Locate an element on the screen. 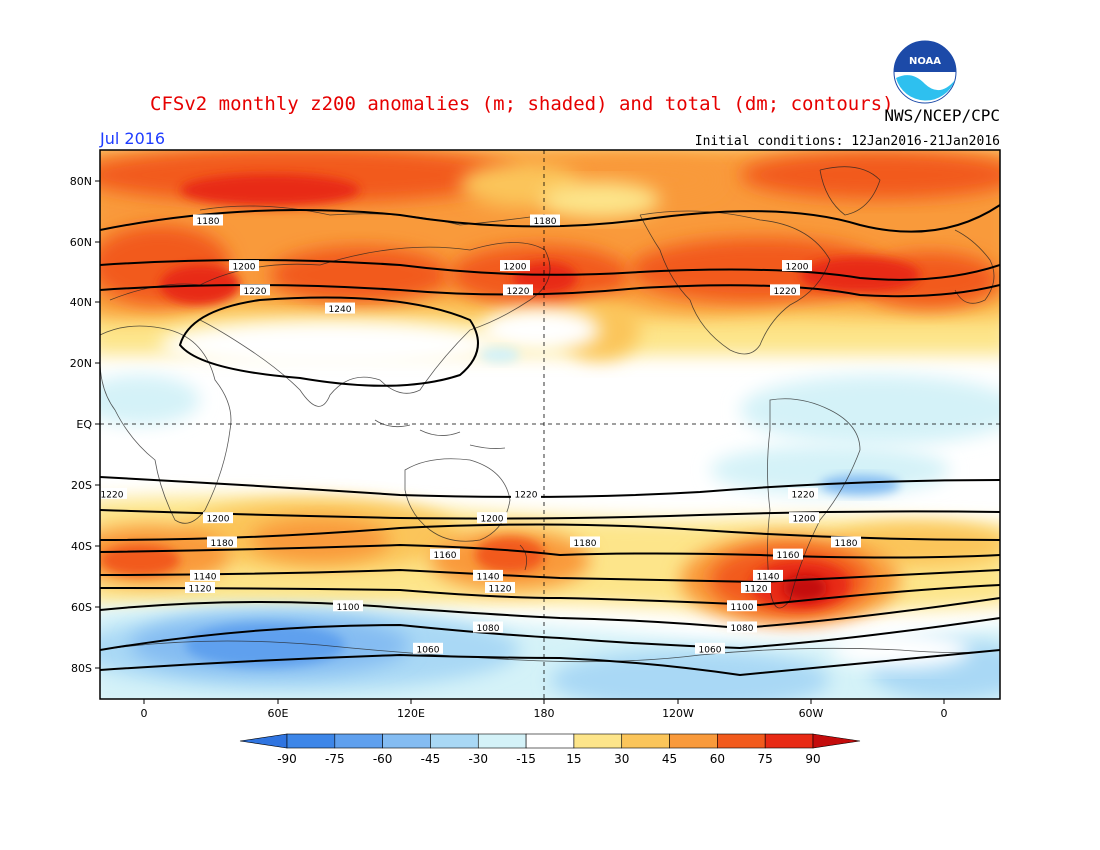 This screenshot has width=1100, height=850. colorbar: -90 -75 -60 -45 -30 -15 15 30 45 60 75 90 is located at coordinates (550, 749).